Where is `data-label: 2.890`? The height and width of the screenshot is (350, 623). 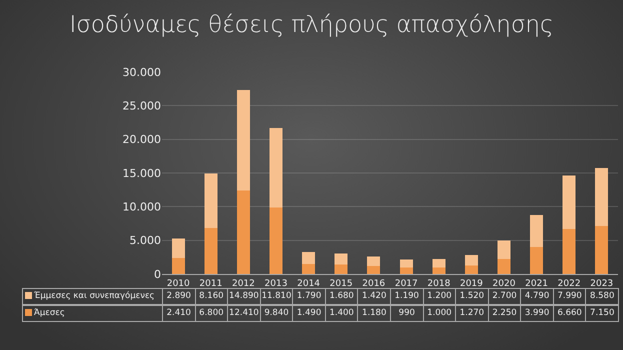
data-label: 2.890 is located at coordinates (179, 296).